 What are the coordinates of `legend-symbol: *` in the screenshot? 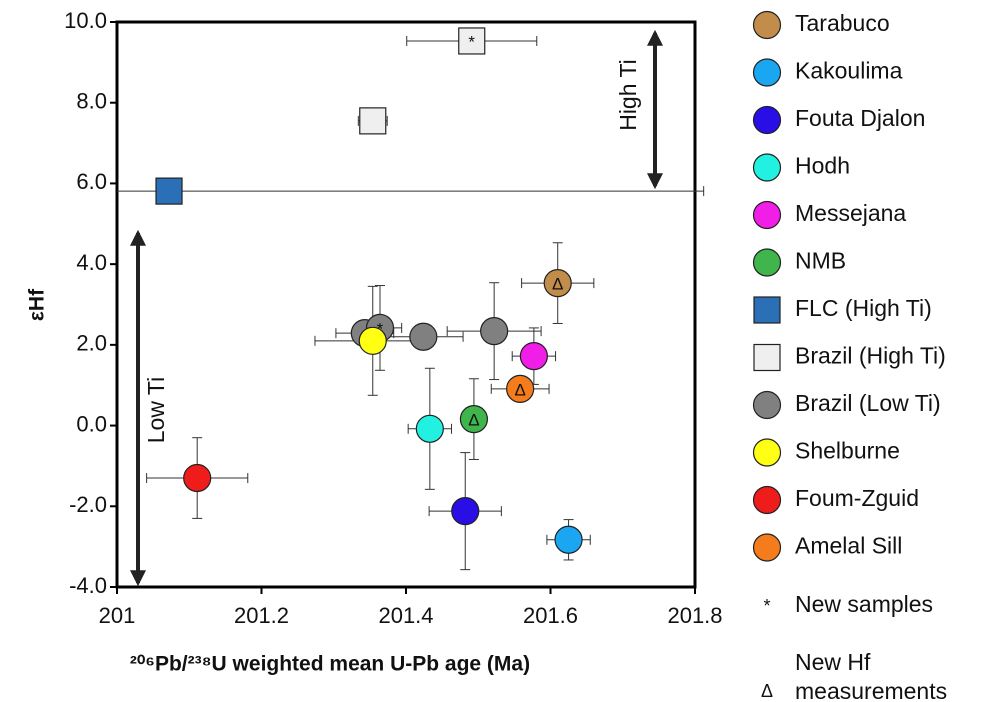 It's located at (766, 606).